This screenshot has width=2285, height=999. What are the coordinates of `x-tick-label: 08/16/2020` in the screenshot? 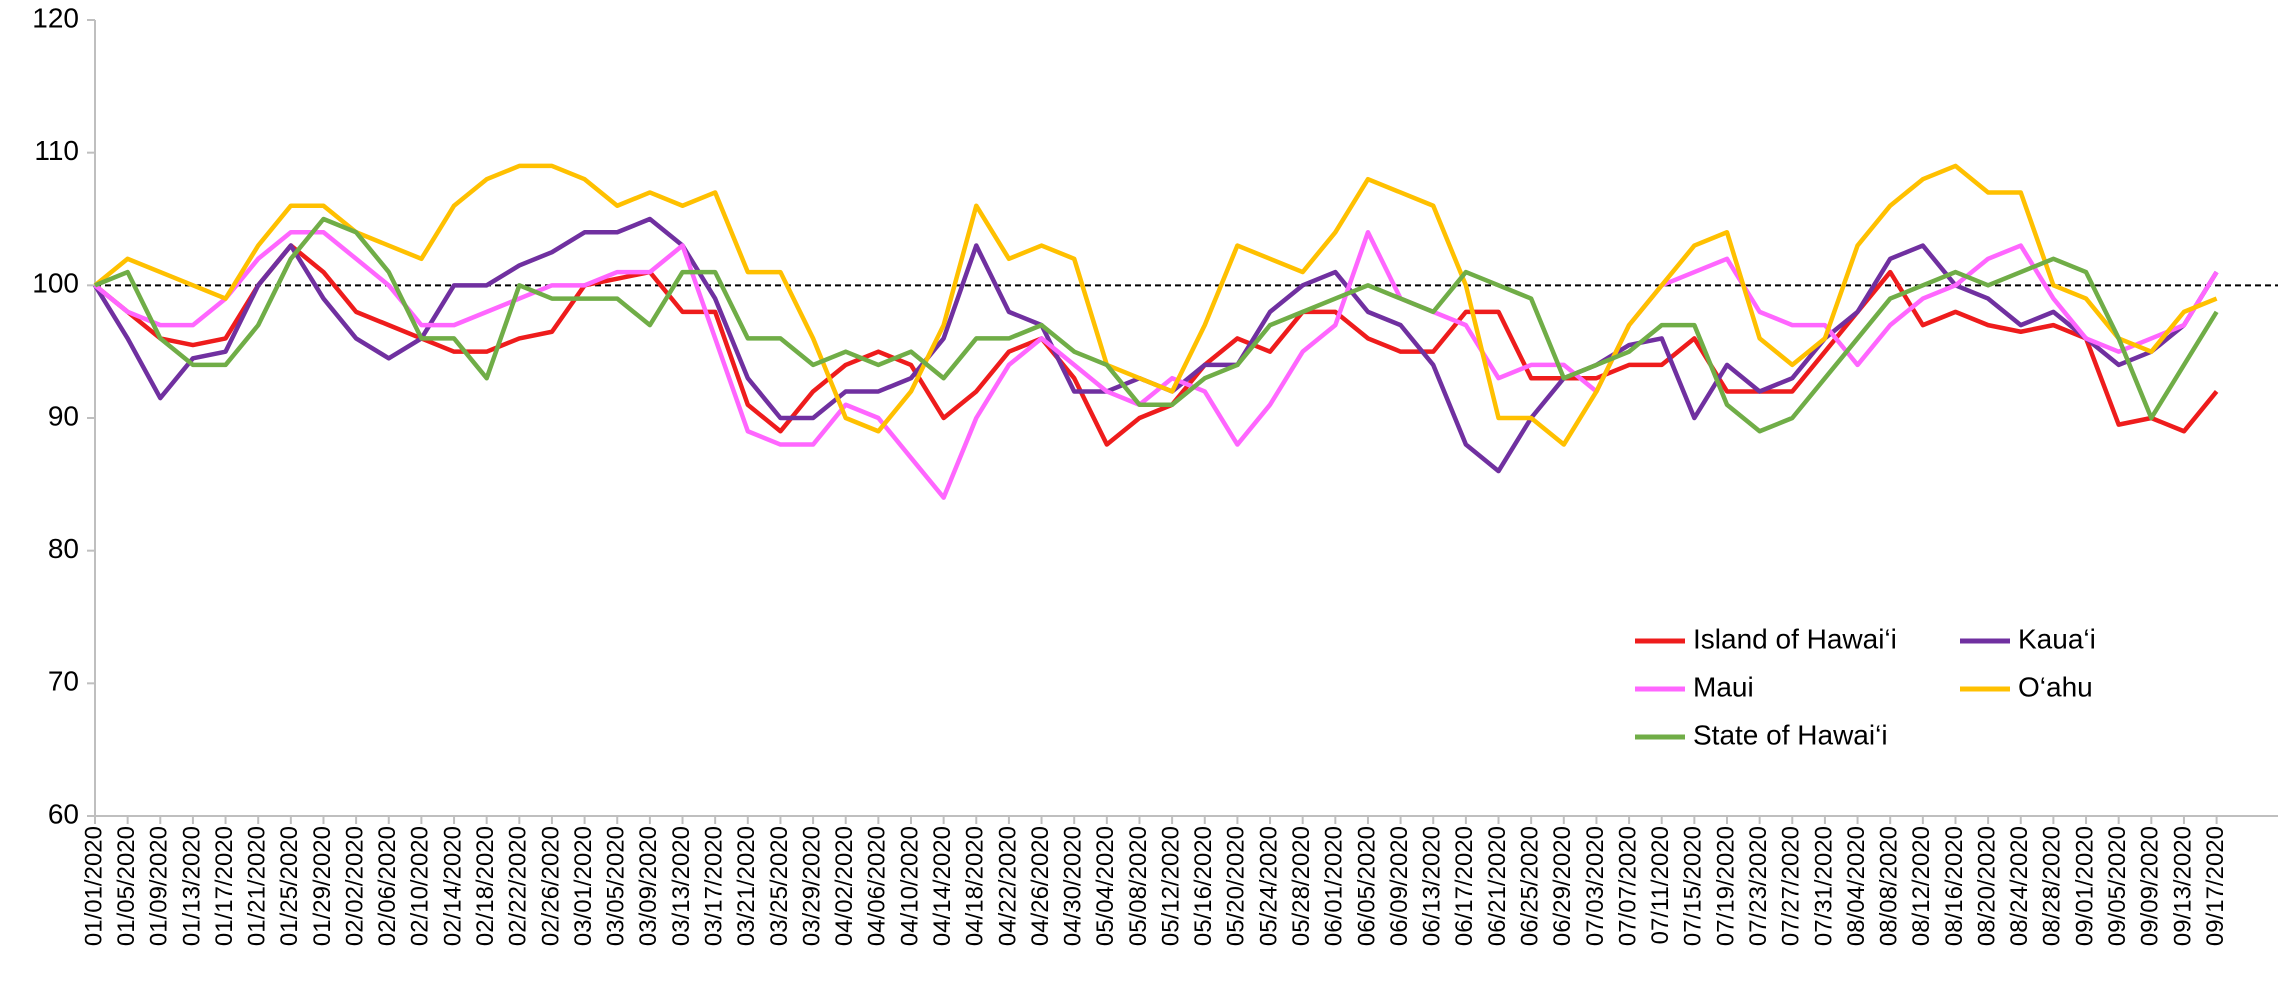 It's located at (1954, 886).